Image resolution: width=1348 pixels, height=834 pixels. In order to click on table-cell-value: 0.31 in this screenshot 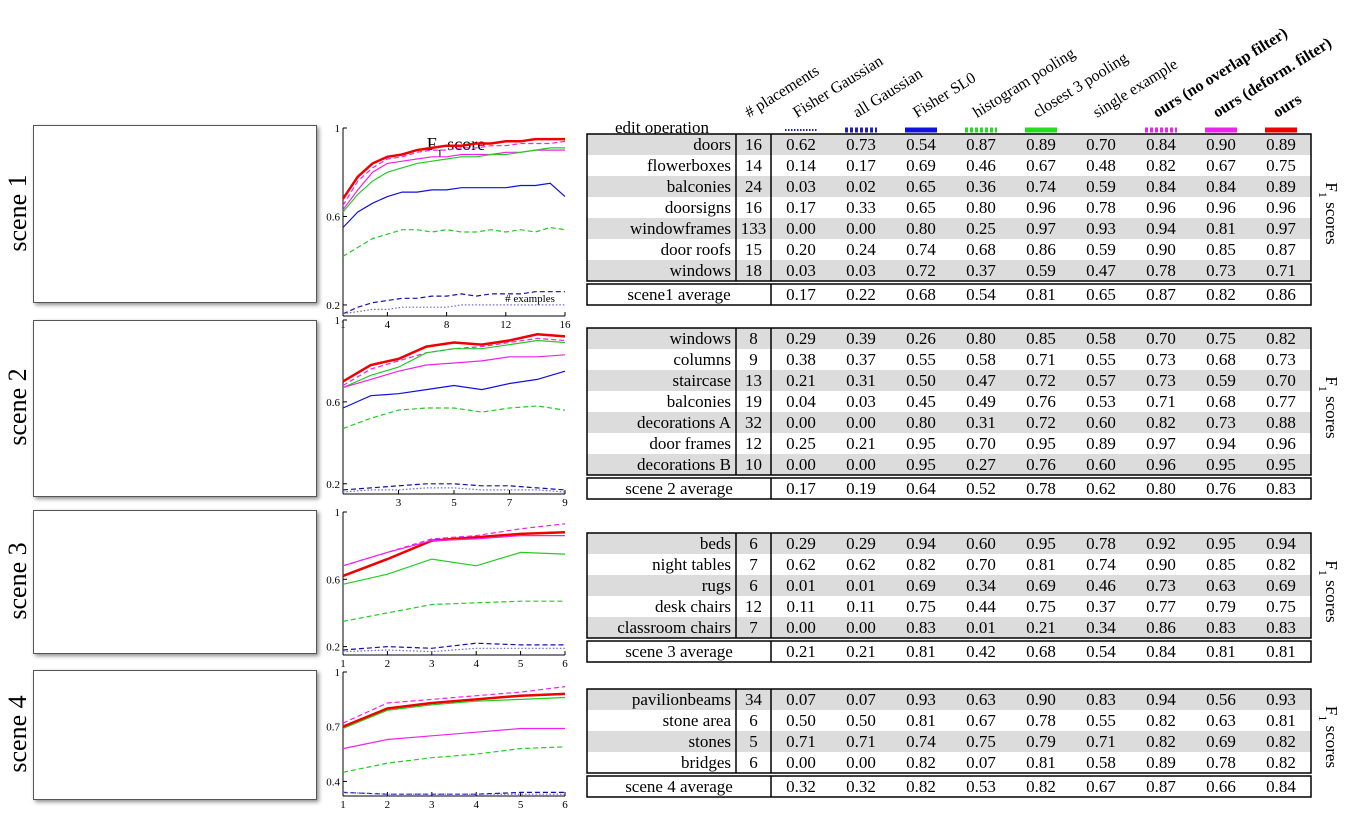, I will do `click(861, 380)`.